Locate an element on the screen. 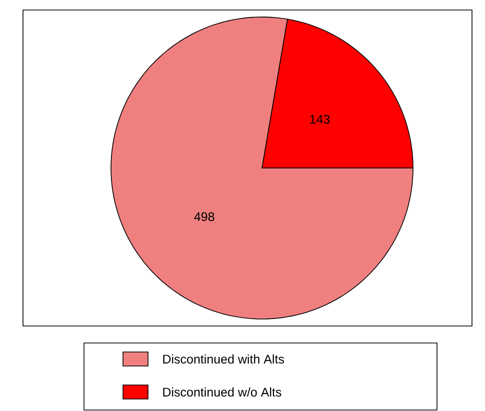 Image resolution: width=485 pixels, height=411 pixels. legend-label: Discontinued w/o Alts is located at coordinates (222, 392).